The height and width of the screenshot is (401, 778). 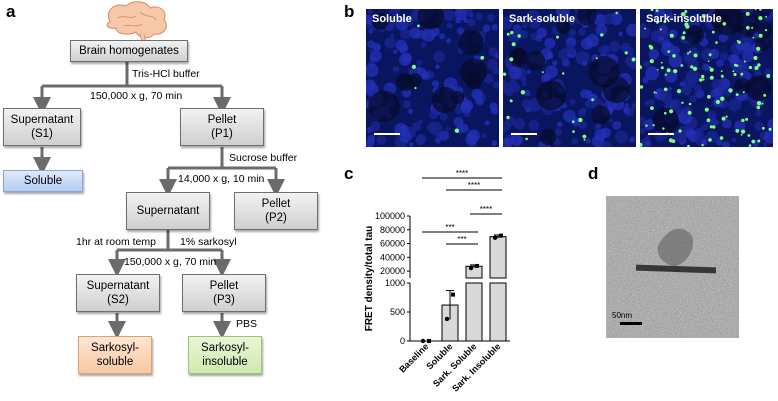 I want to click on box-sarkosyl-insoluble: Sarkosyl- insoluble, so click(x=225, y=355).